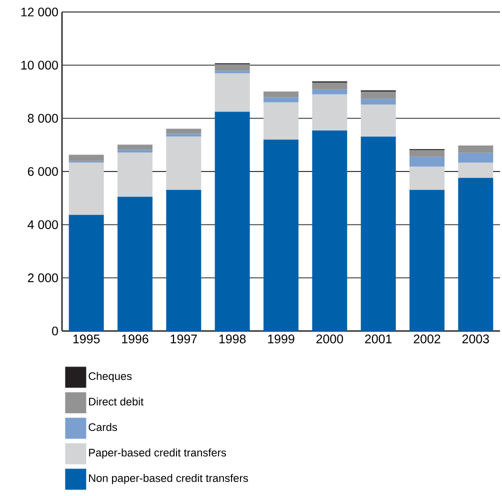 The width and height of the screenshot is (502, 496). Describe the element at coordinates (330, 339) in the screenshot. I see `x-tick-label: 2000` at that location.